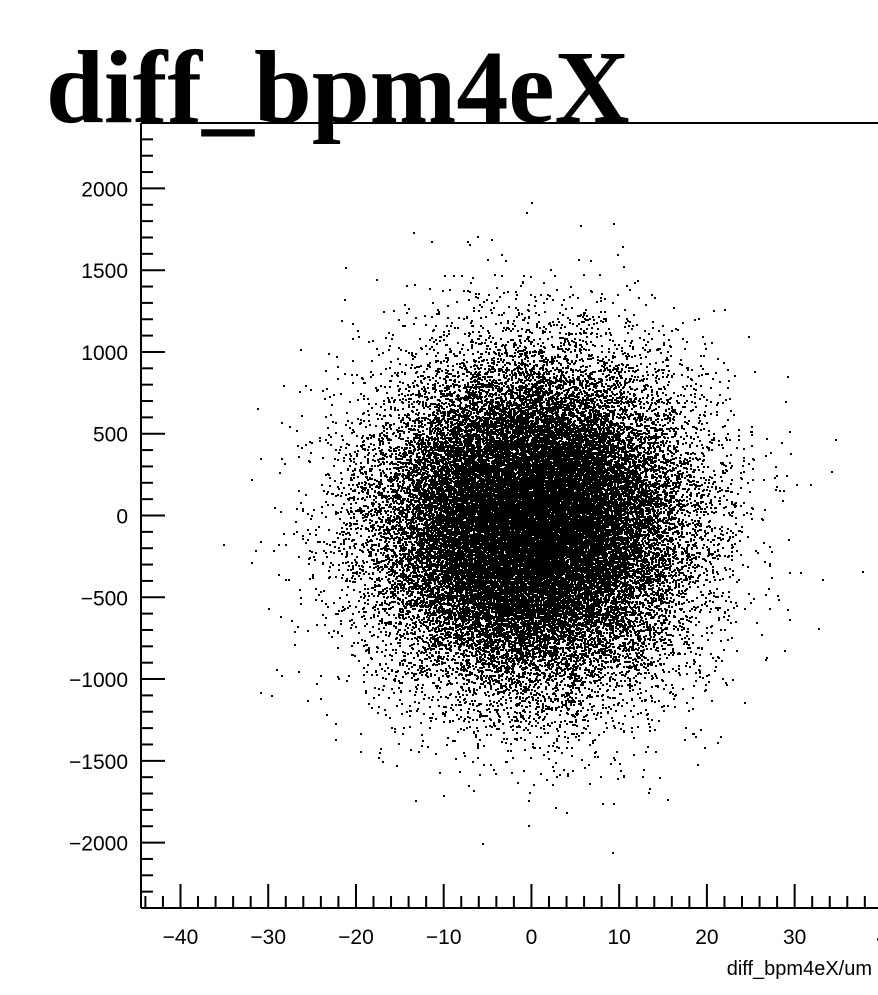 Image resolution: width=878 pixels, height=995 pixels. I want to click on y-tick-label: −500, so click(104, 598).